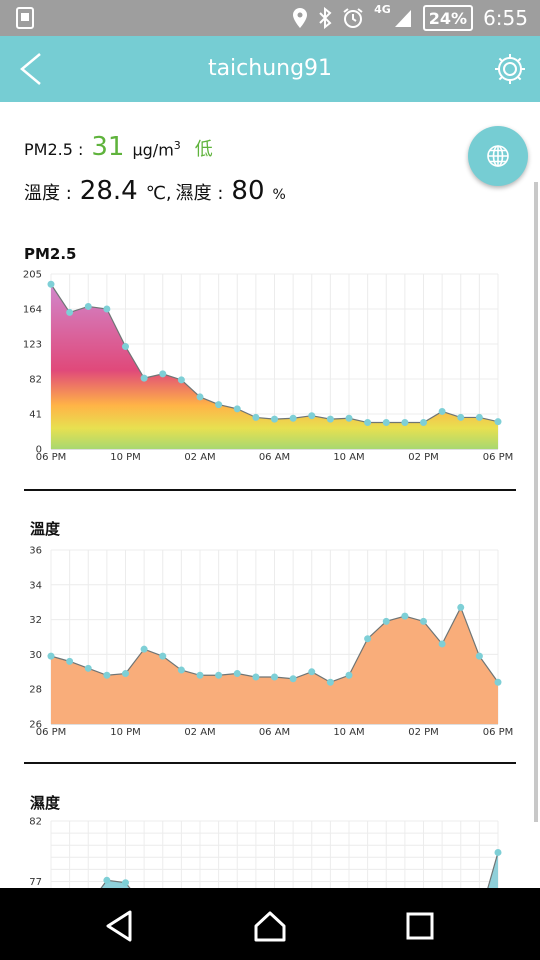 This screenshot has width=540, height=960. I want to click on temperature-label: 溫度 :, so click(48, 193).